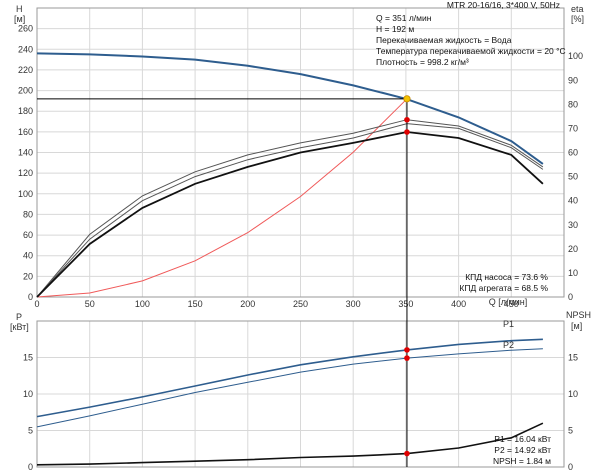 Image resolution: width=600 pixels, height=474 pixels. Describe the element at coordinates (573, 201) in the screenshot. I see `right-tick-label: 40` at that location.